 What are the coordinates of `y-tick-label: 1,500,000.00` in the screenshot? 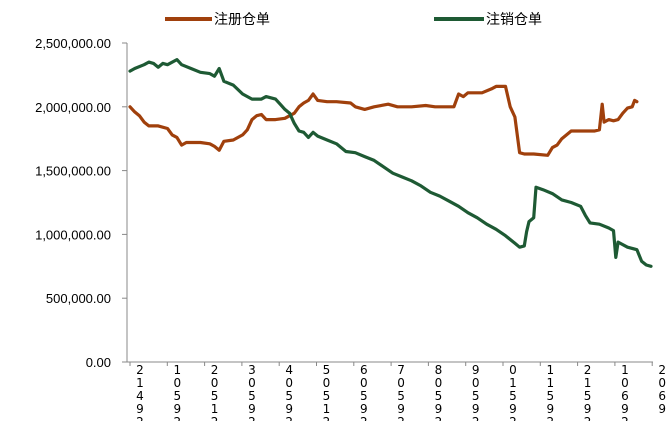 It's located at (73, 171).